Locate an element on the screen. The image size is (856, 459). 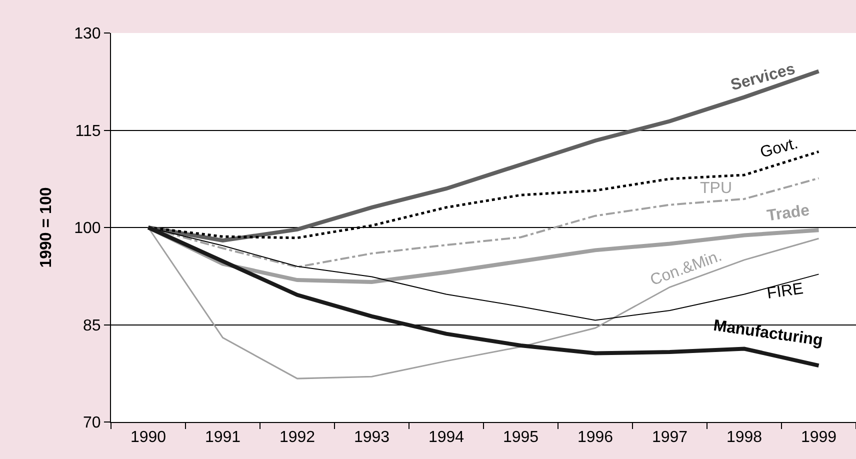
x-tick-label: 1990 is located at coordinates (148, 437).